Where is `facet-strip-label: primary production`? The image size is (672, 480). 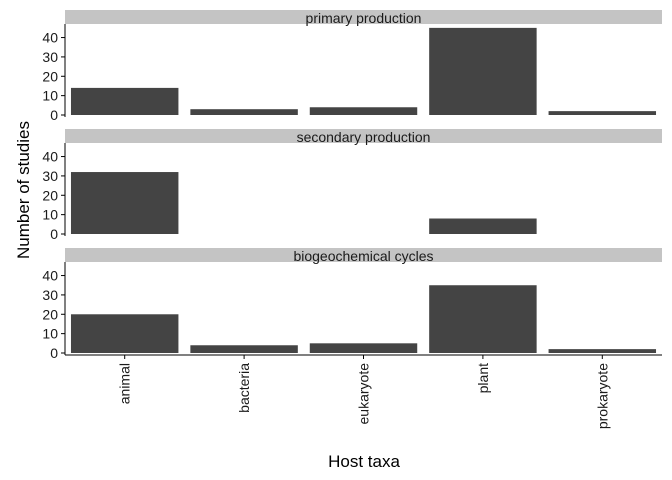 facet-strip-label: primary production is located at coordinates (364, 18).